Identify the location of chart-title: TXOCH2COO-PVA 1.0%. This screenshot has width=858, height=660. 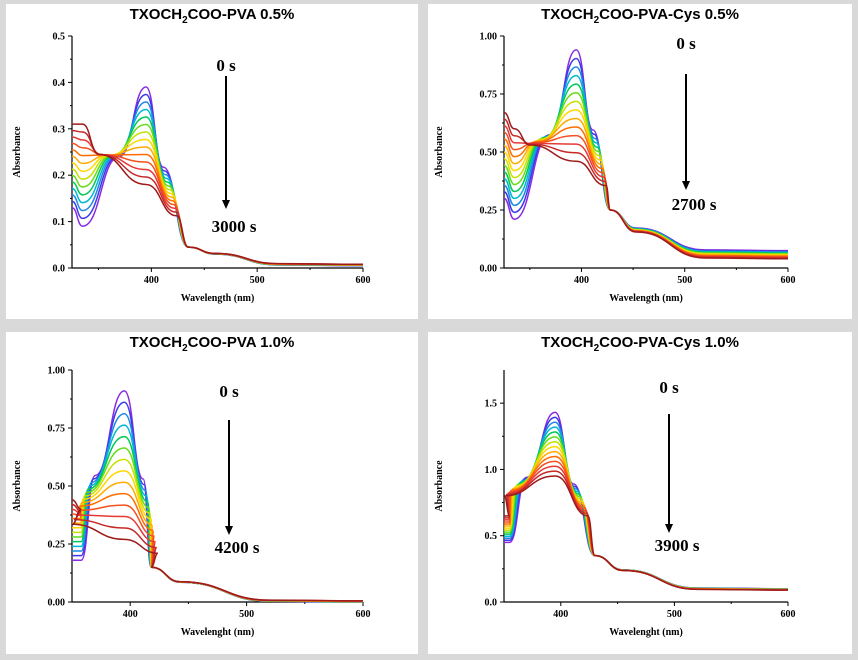
(212, 344).